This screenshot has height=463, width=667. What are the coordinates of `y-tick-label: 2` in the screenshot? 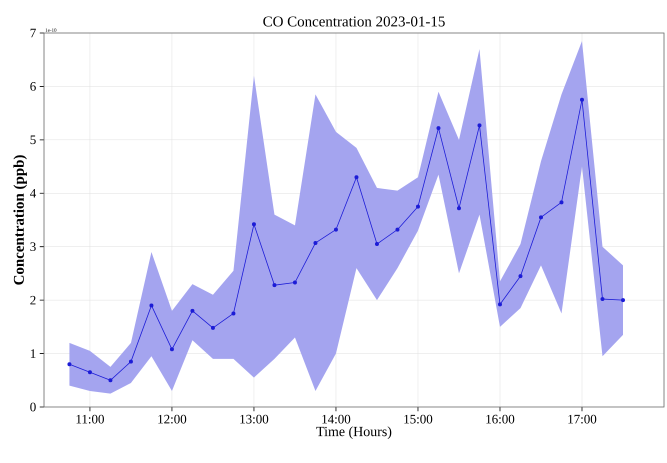 It's located at (33, 300).